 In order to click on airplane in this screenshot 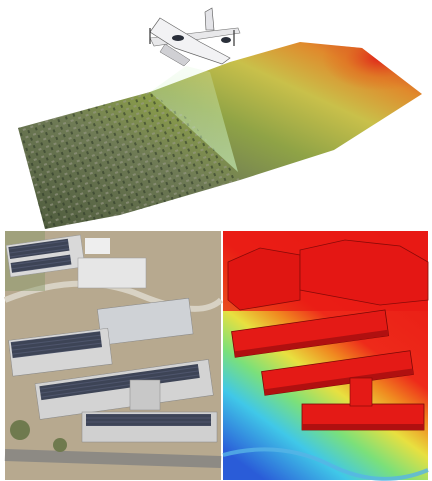, I will do `click(195, 37)`.